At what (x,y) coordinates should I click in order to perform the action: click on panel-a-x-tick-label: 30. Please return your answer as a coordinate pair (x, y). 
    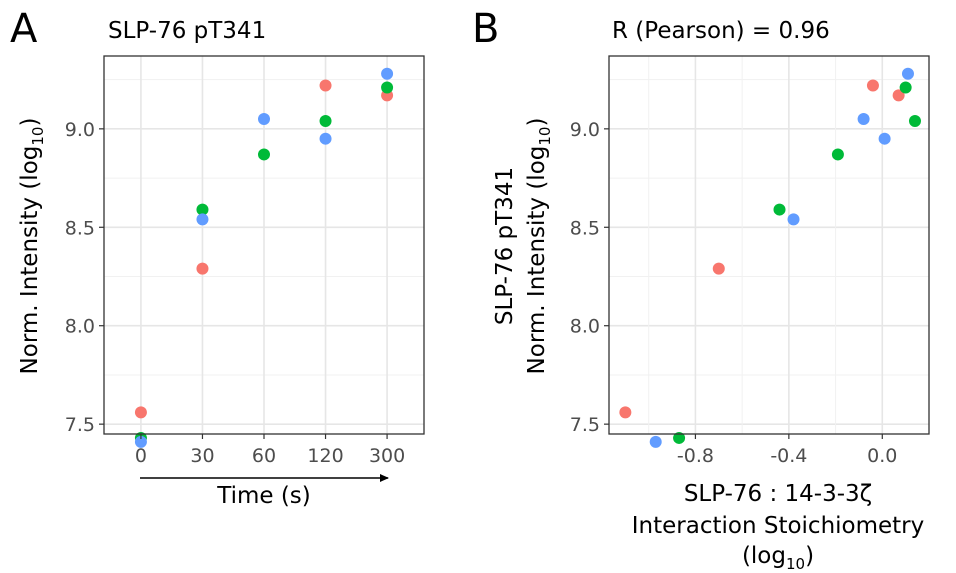
    Looking at the image, I should click on (202, 456).